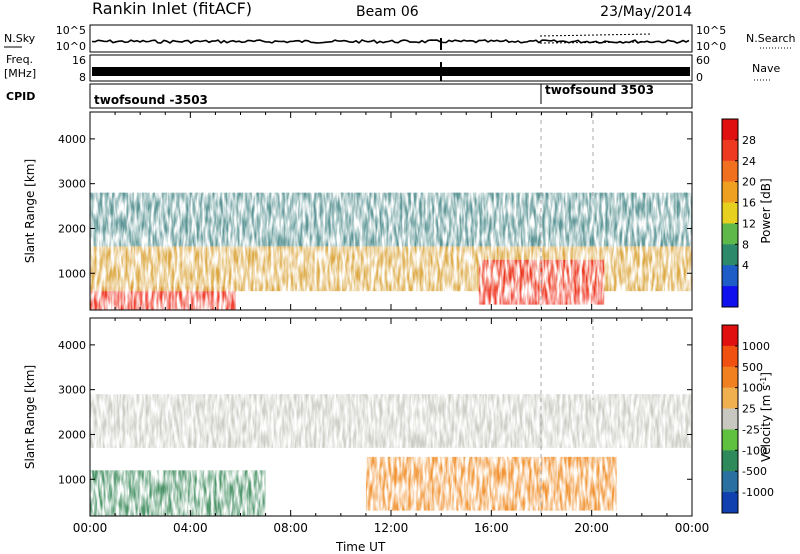  Describe the element at coordinates (711, 46) in the screenshot. I see `nsearch-tick-bottom: 10^0` at that location.